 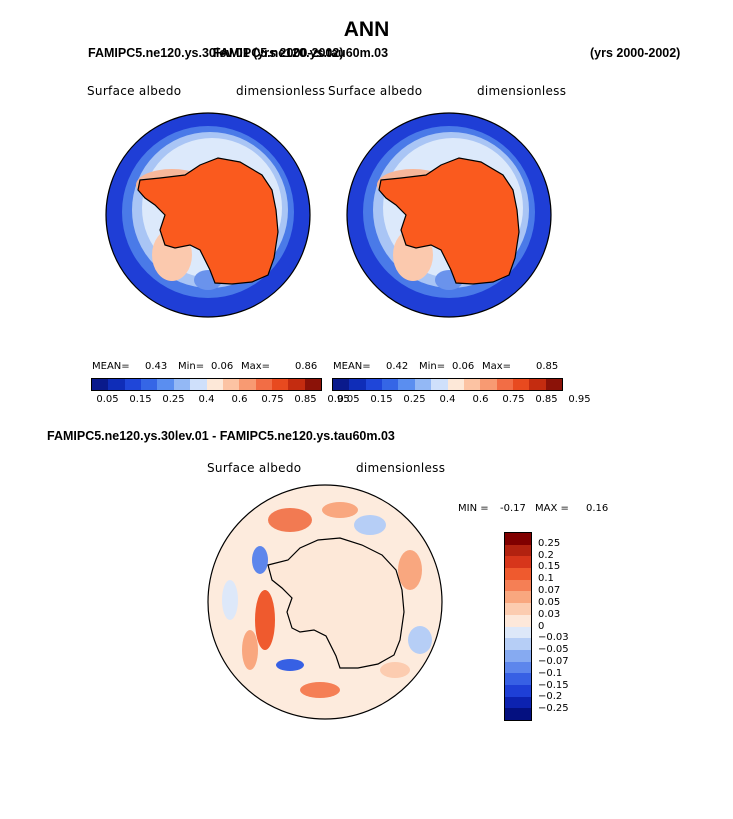 I want to click on left-colorbar, so click(x=206, y=384).